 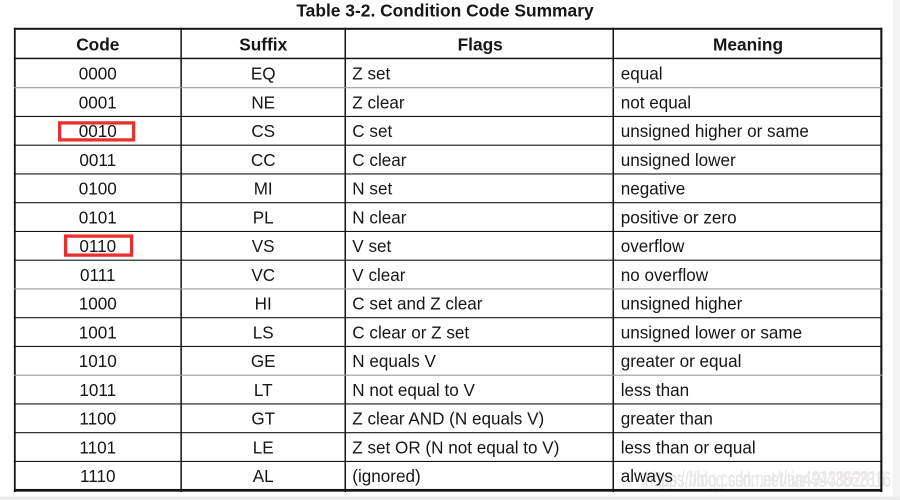 What do you see at coordinates (263, 102) in the screenshot?
I see `svg-text: NE` at bounding box center [263, 102].